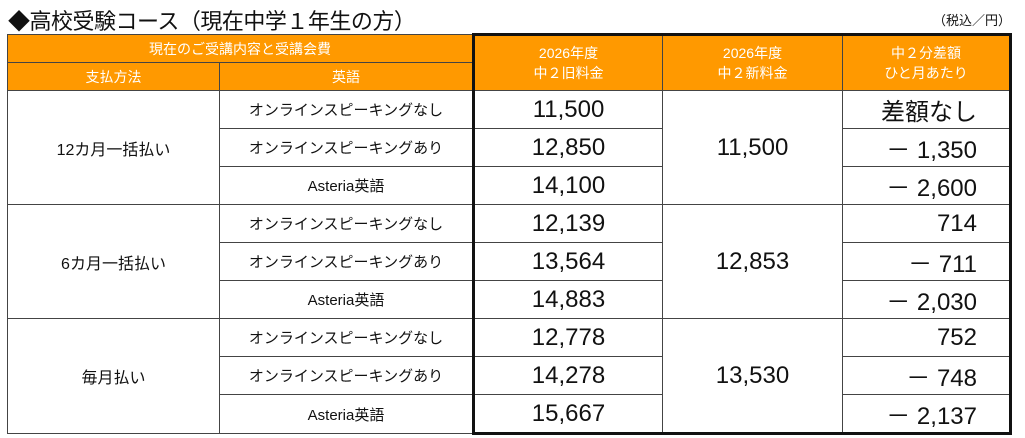  Describe the element at coordinates (346, 76) in the screenshot. I see `header-english: 英語` at that location.